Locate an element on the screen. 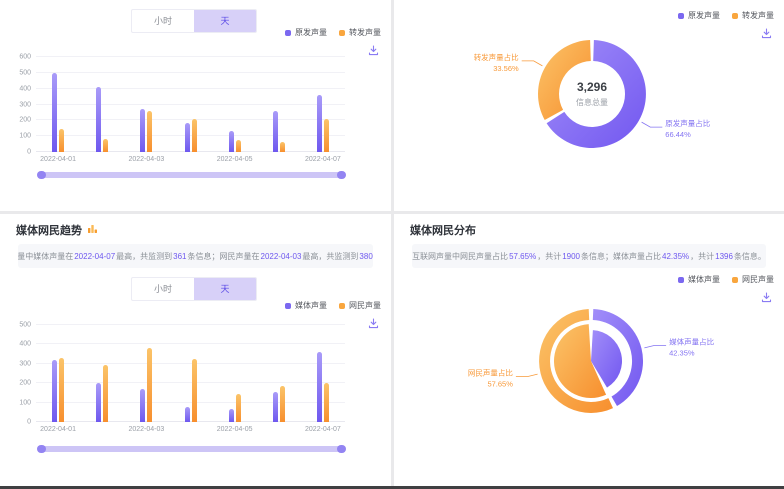 The height and width of the screenshot is (489, 784). info-text: 条信息。 is located at coordinates (749, 256).